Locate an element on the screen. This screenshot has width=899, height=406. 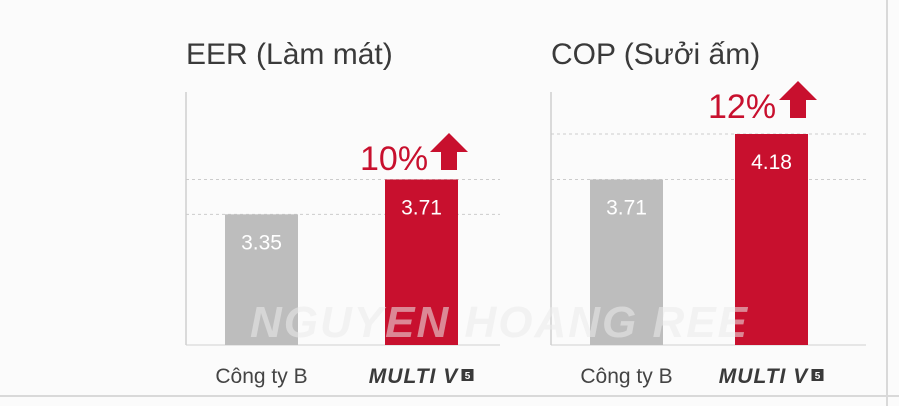
cop-up-arrow-icon is located at coordinates (798, 99).